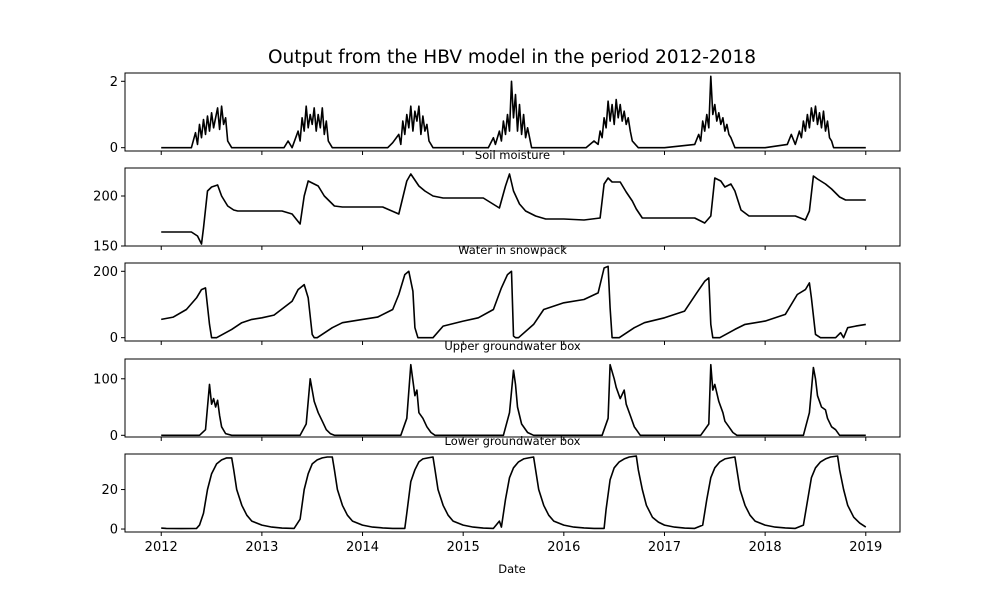  What do you see at coordinates (512, 569) in the screenshot?
I see `x-axis-label: Date` at bounding box center [512, 569].